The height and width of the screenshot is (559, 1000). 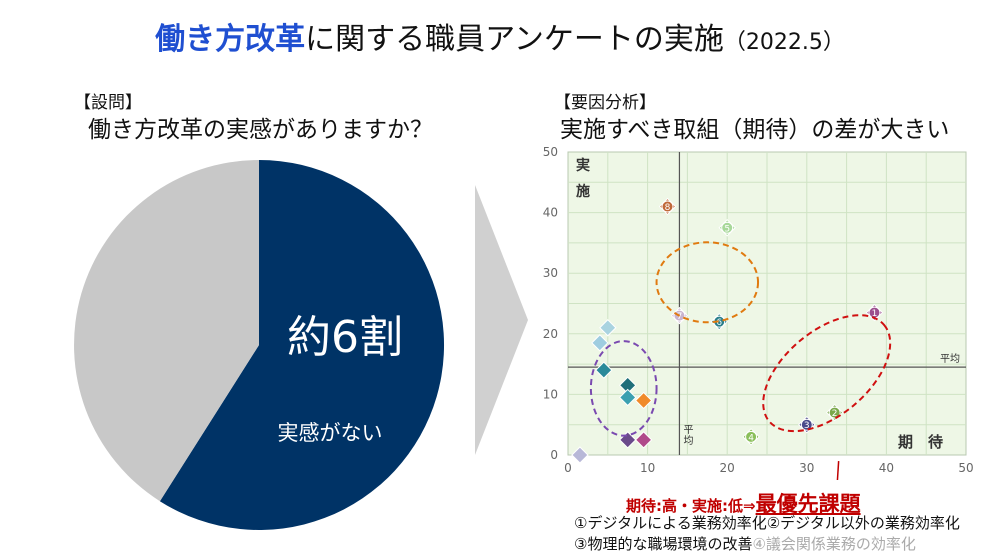 What do you see at coordinates (688, 441) in the screenshot?
I see `avg-label-char: 均` at bounding box center [688, 441].